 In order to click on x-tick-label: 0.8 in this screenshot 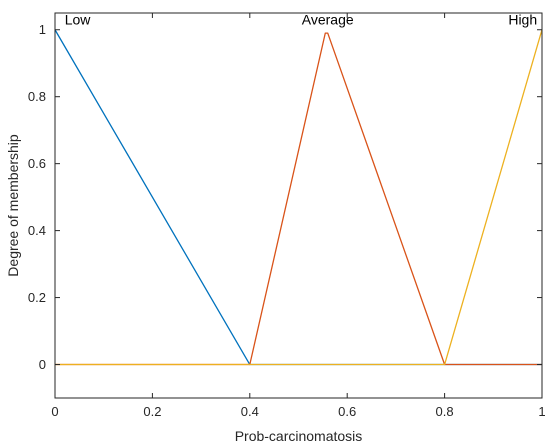, I will do `click(445, 411)`.